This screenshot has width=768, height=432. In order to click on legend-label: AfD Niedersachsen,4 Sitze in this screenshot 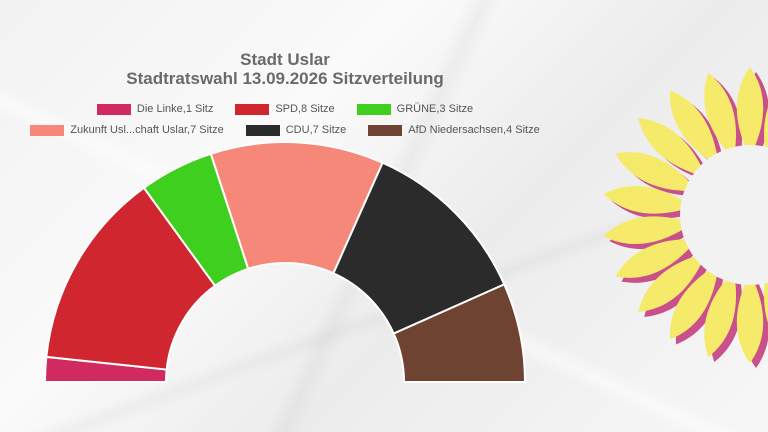, I will do `click(474, 130)`.